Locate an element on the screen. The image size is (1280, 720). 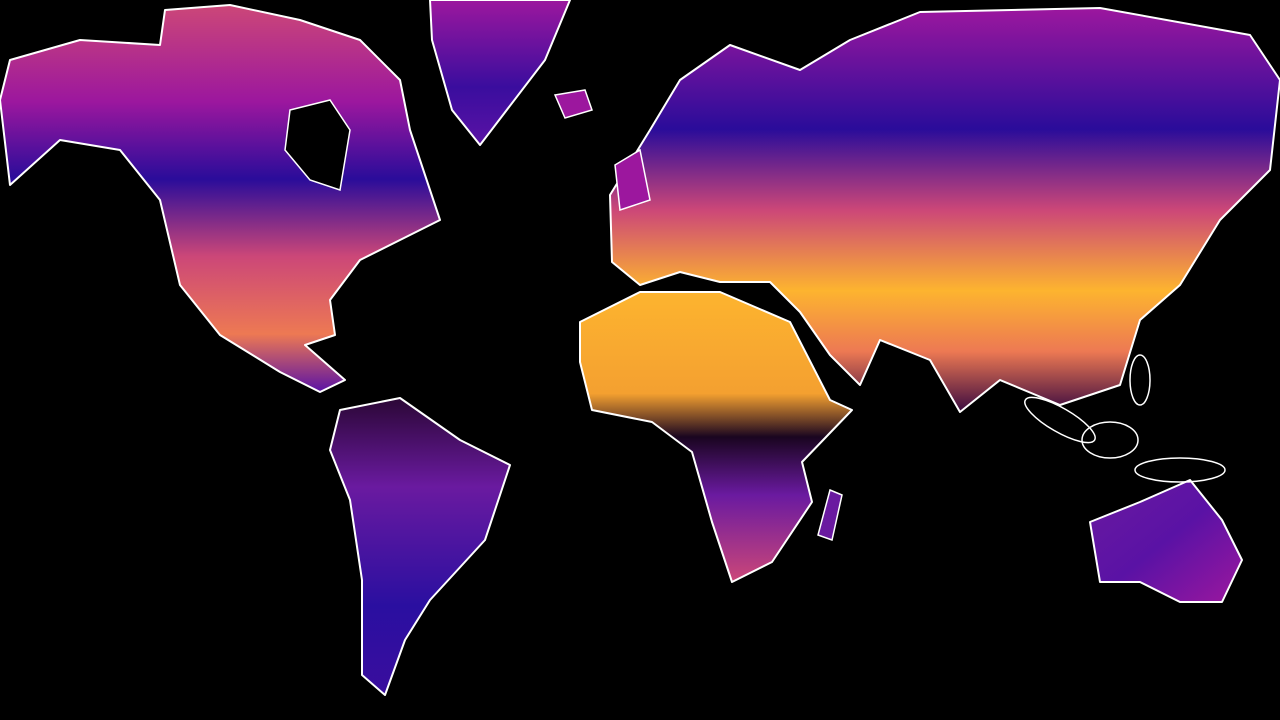
africa is located at coordinates (716, 437).